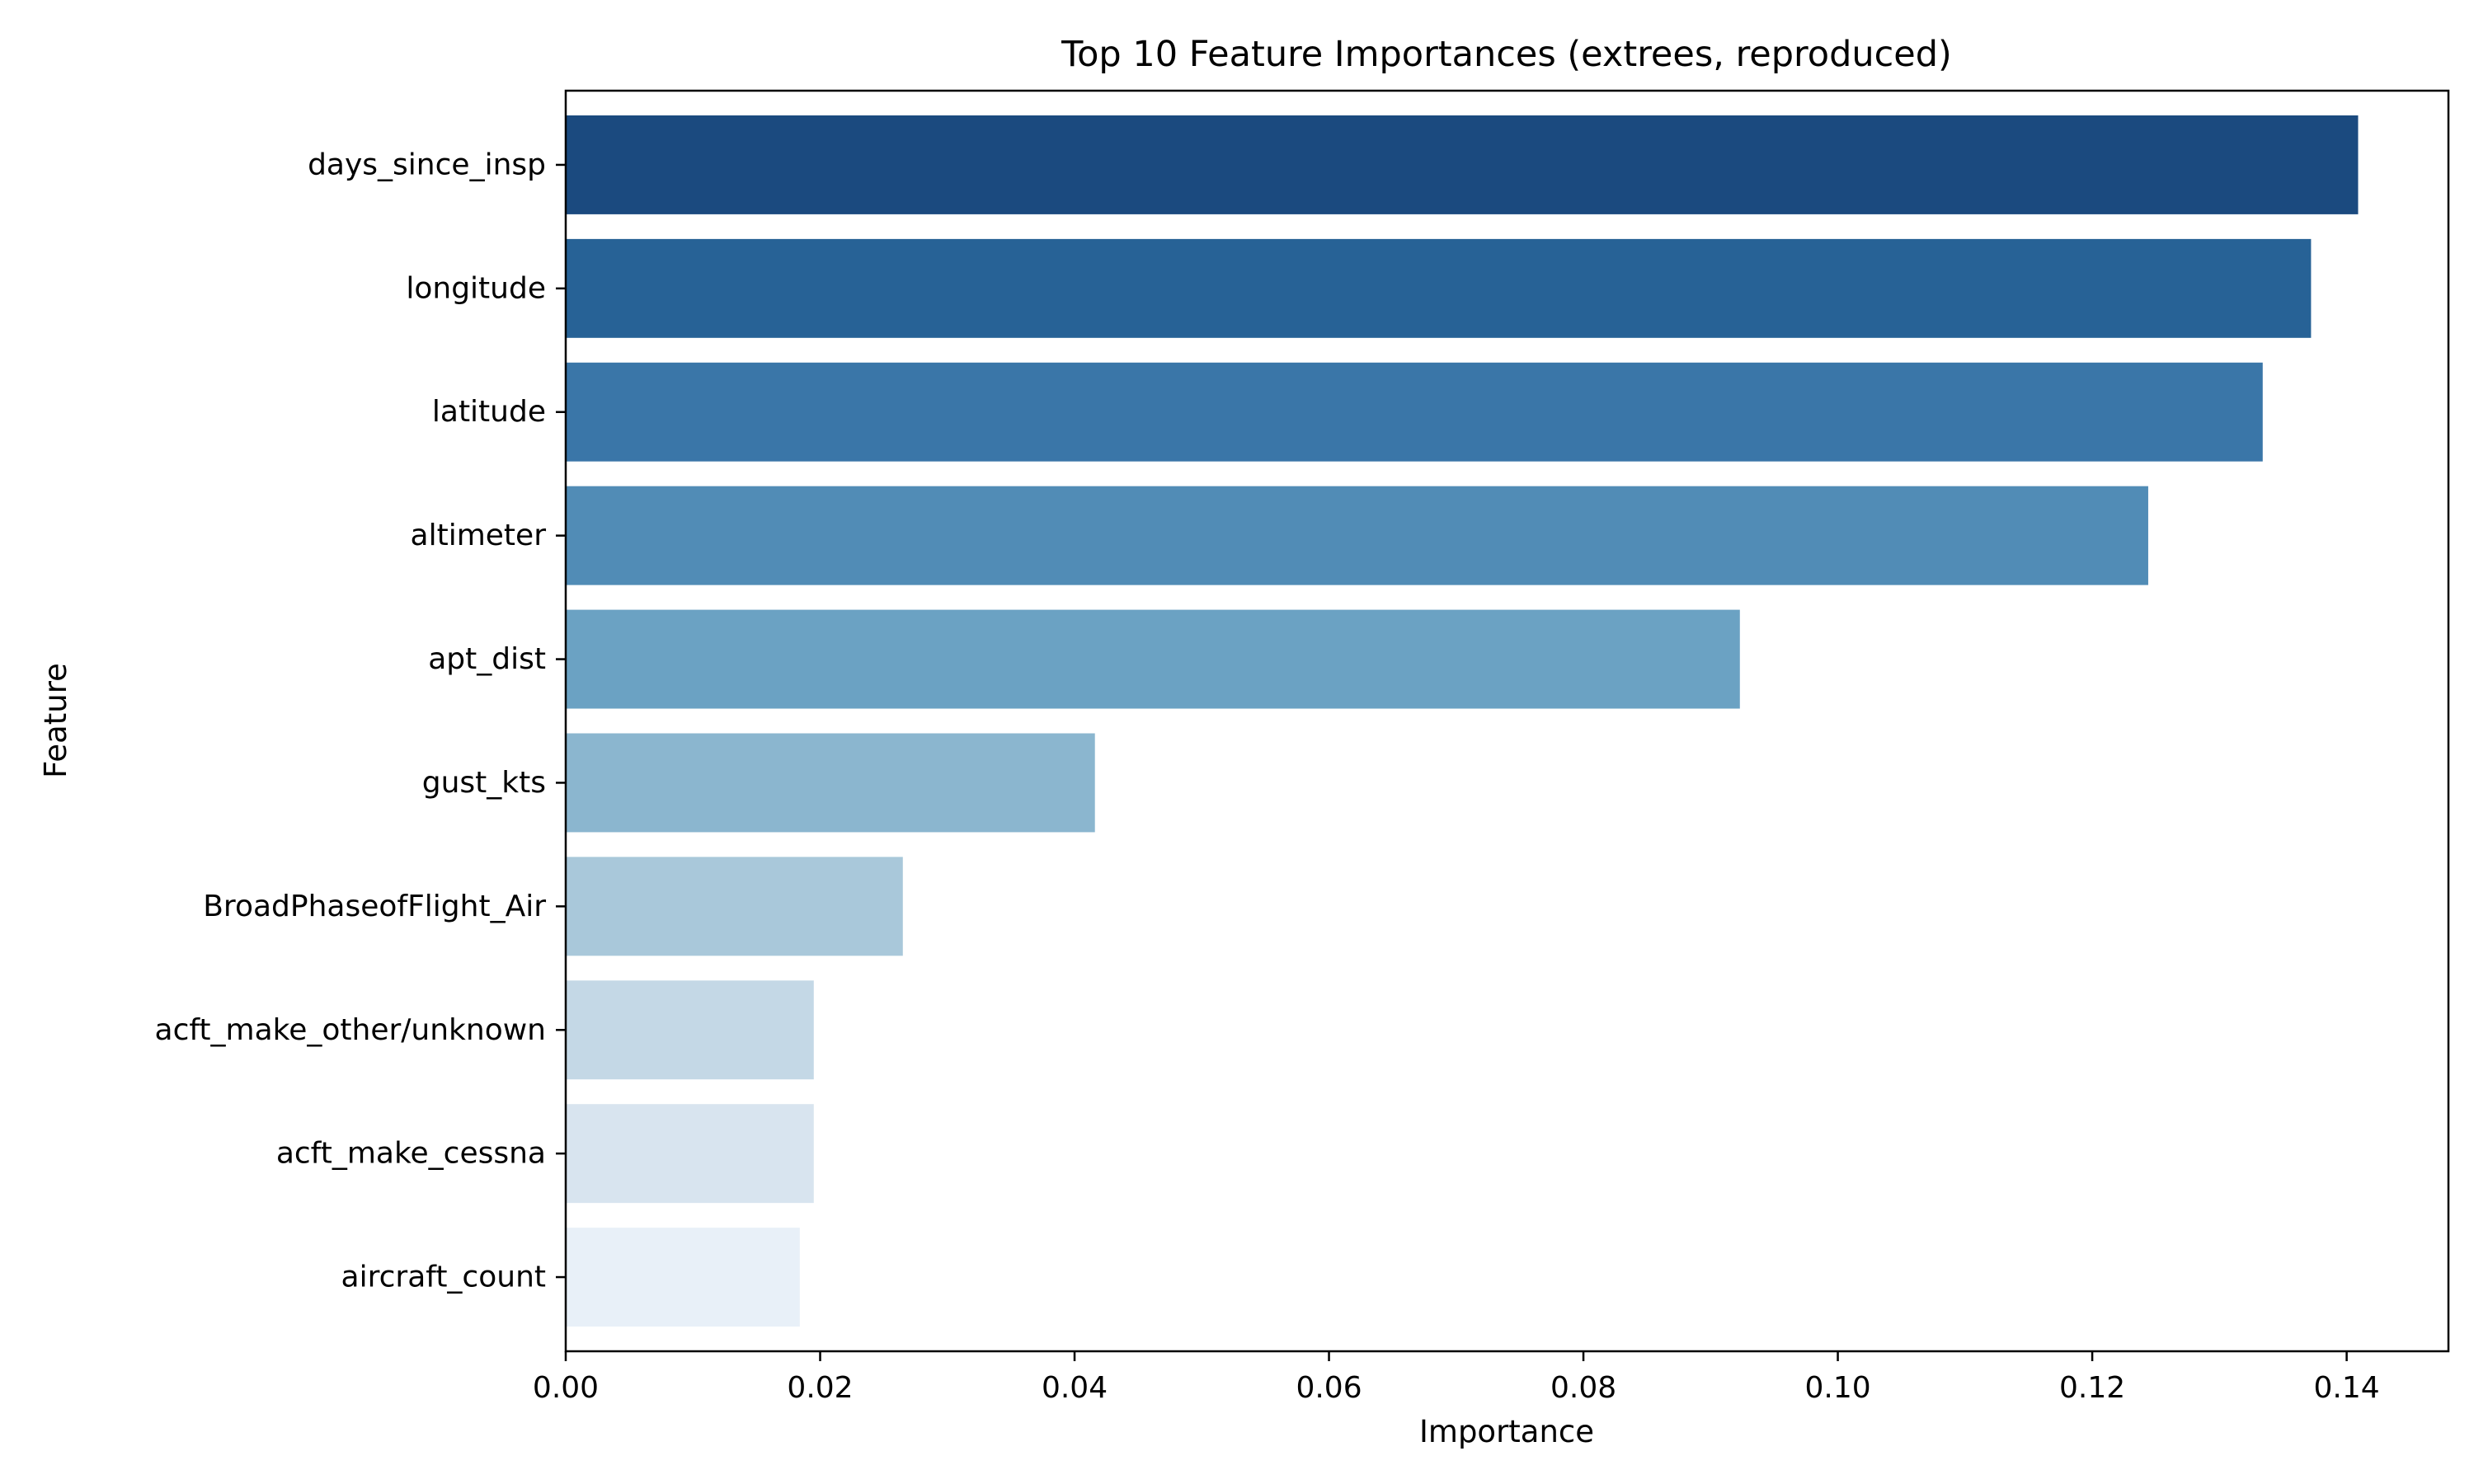 This screenshot has height=1484, width=2474. What do you see at coordinates (443, 1277) in the screenshot?
I see `y-tick-label-9: aircraft_count` at bounding box center [443, 1277].